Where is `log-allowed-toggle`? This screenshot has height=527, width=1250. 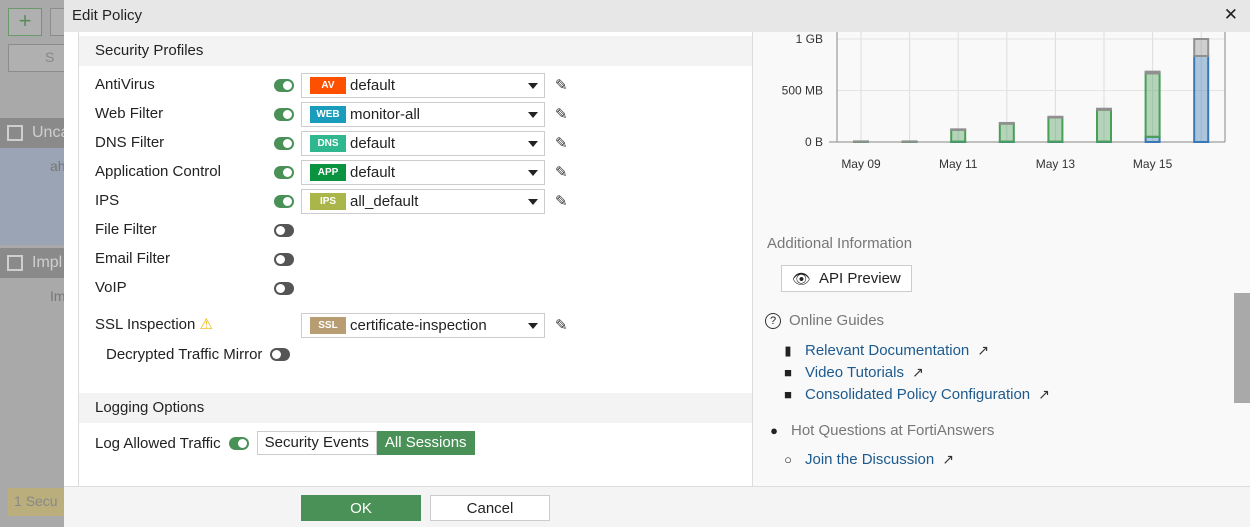
log-allowed-toggle is located at coordinates (238, 443).